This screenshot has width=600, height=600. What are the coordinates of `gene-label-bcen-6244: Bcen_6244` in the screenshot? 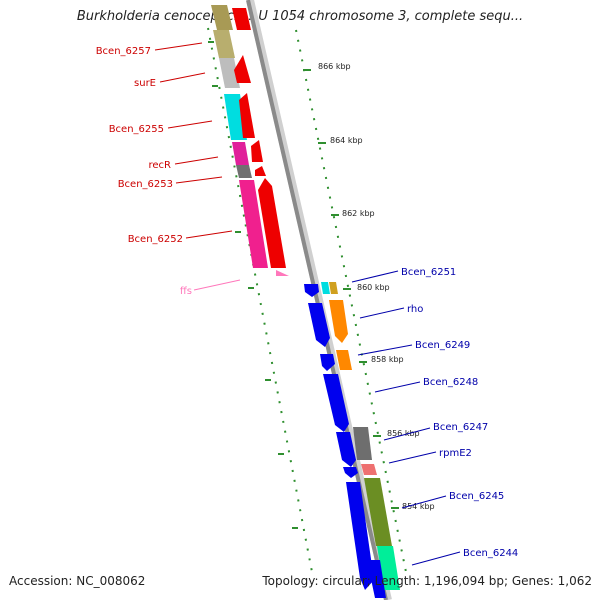 It's located at (490, 553).